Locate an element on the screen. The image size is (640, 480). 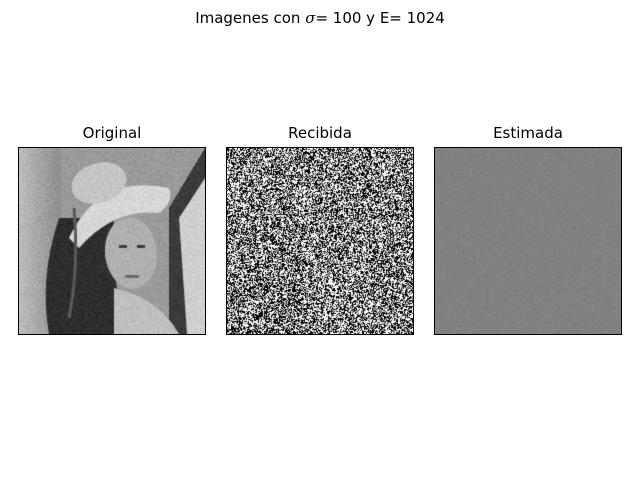
original-portrait-image is located at coordinates (112, 241).